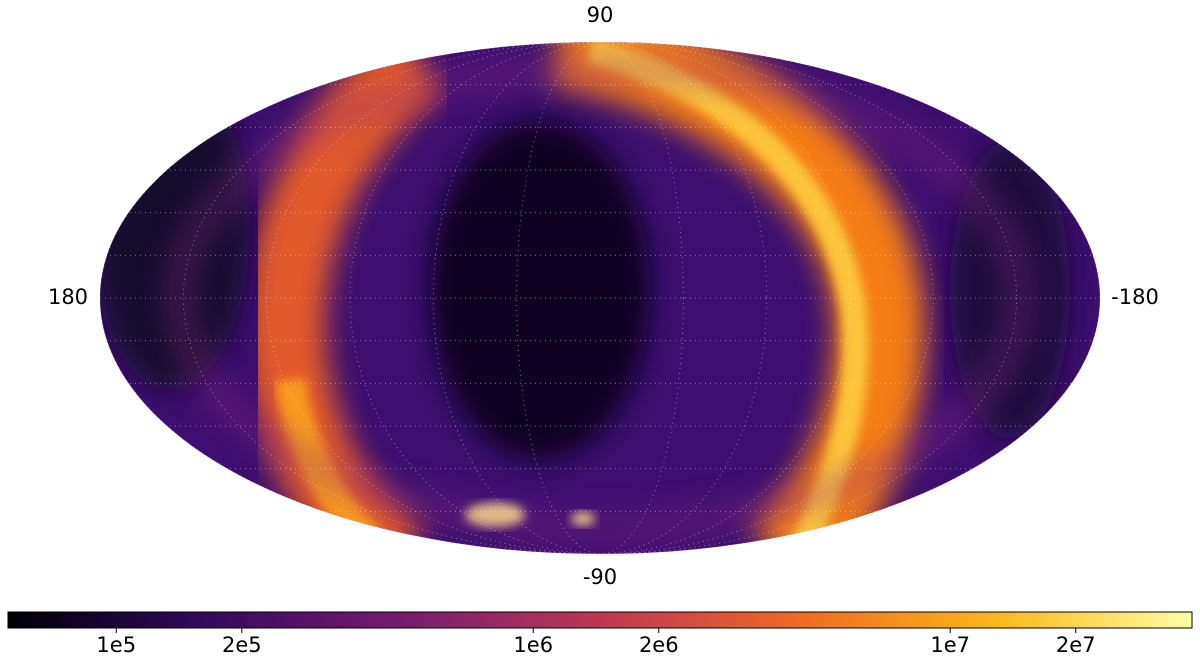  I want to click on lat-label-top: 90, so click(600, 15).